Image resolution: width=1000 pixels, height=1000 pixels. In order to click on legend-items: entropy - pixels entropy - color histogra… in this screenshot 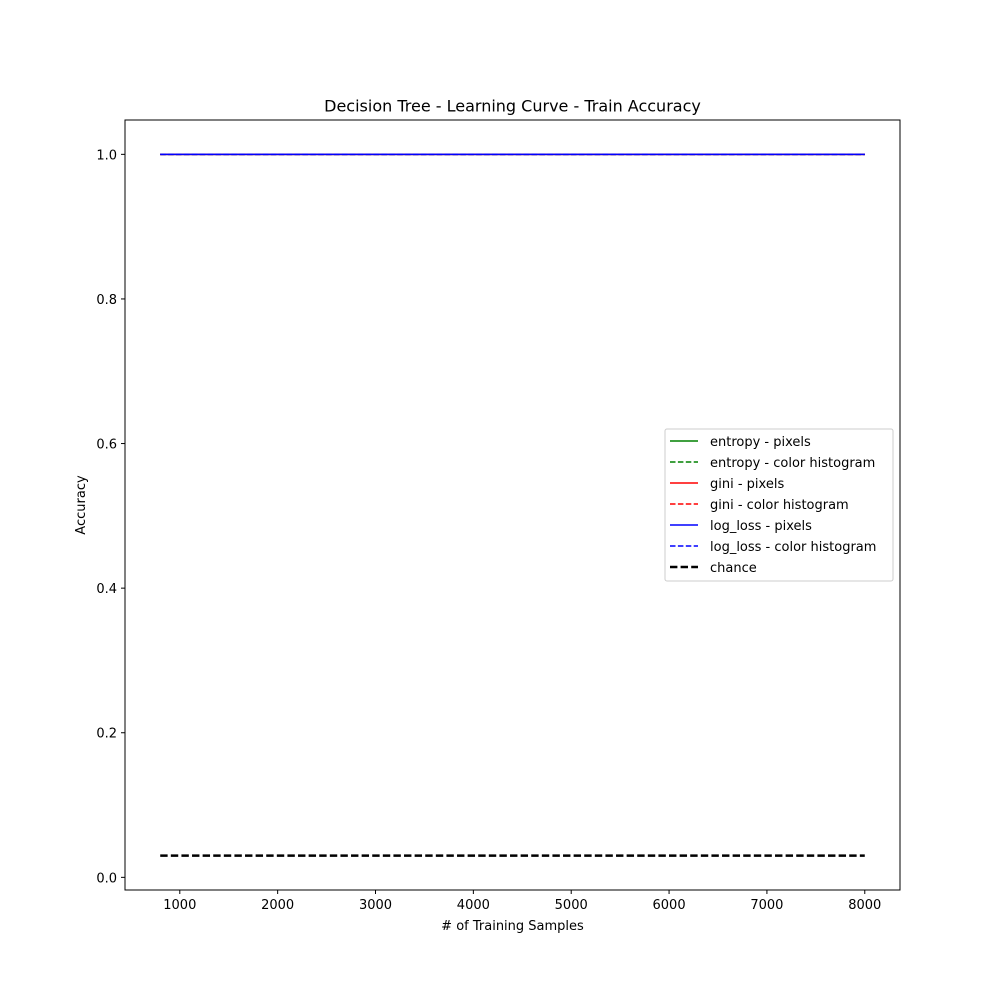, I will do `click(773, 505)`.